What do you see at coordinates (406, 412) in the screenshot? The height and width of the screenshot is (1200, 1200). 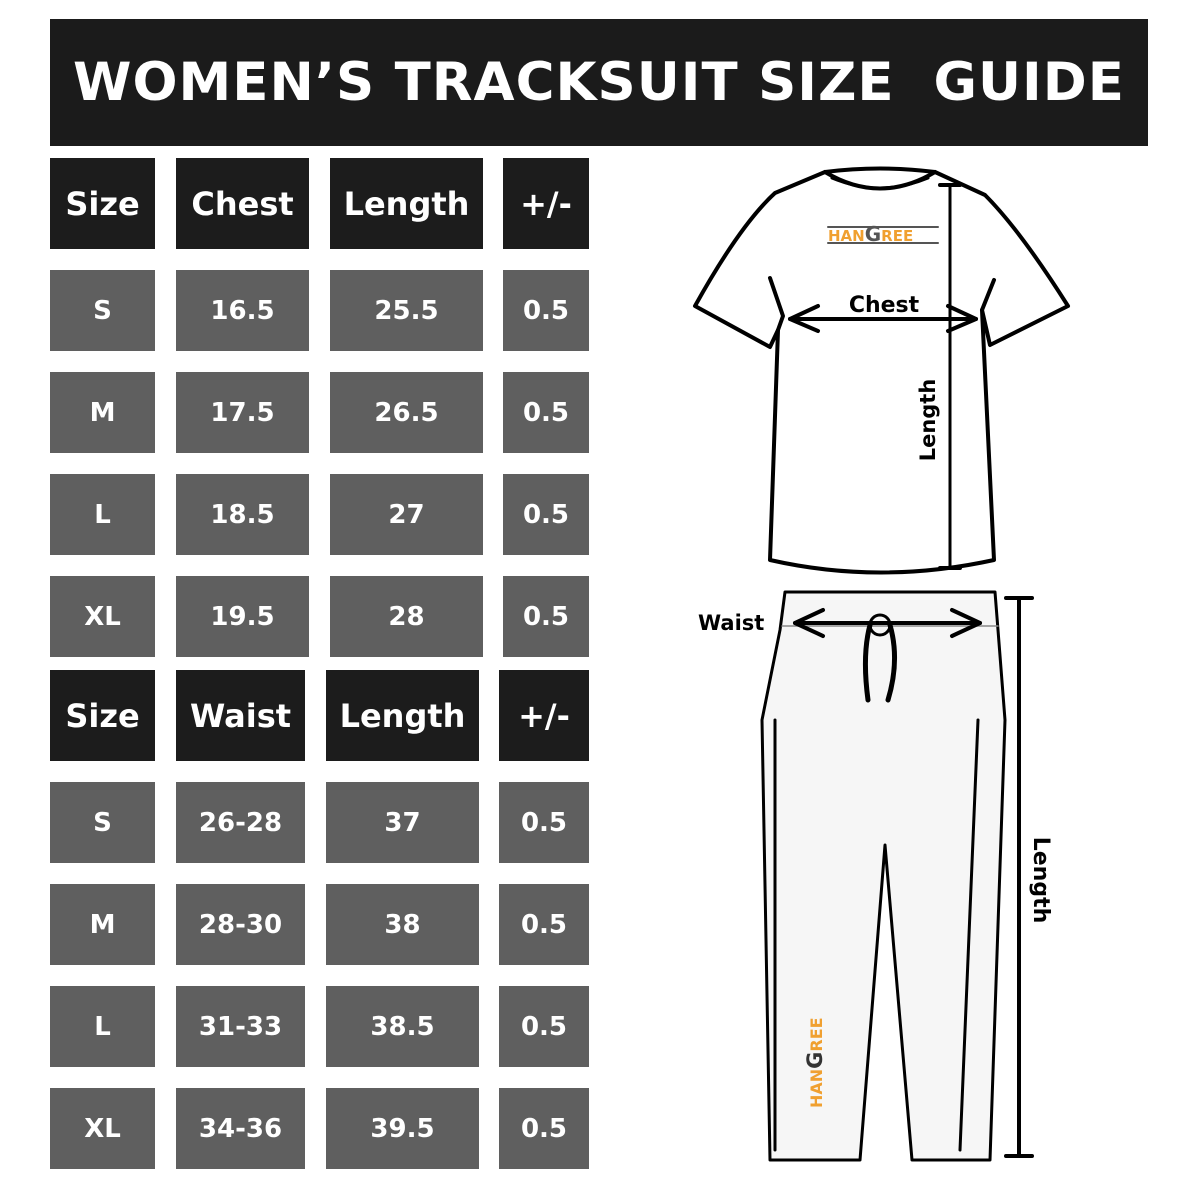 I see `table-cell: 26.5` at bounding box center [406, 412].